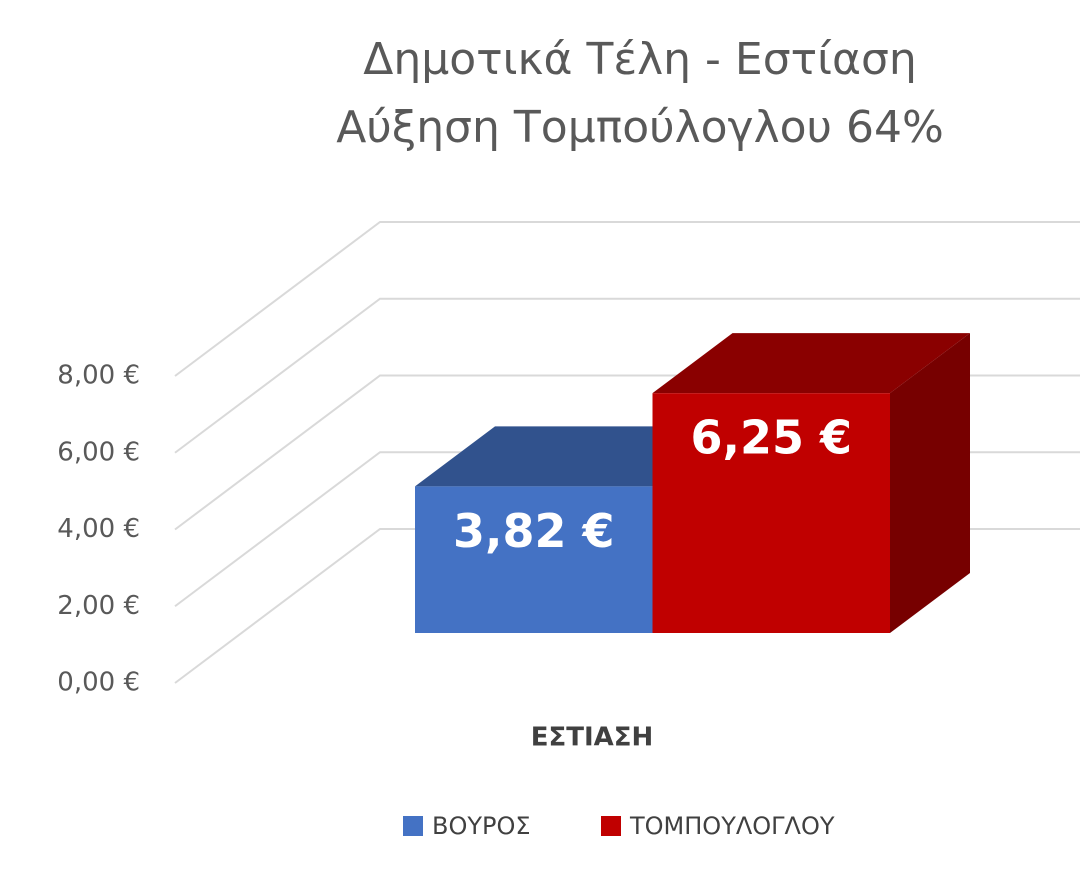  I want to click on legend-label: ΤΟΜΠΟΥΛΟΓΛΟΥ, so click(732, 826).